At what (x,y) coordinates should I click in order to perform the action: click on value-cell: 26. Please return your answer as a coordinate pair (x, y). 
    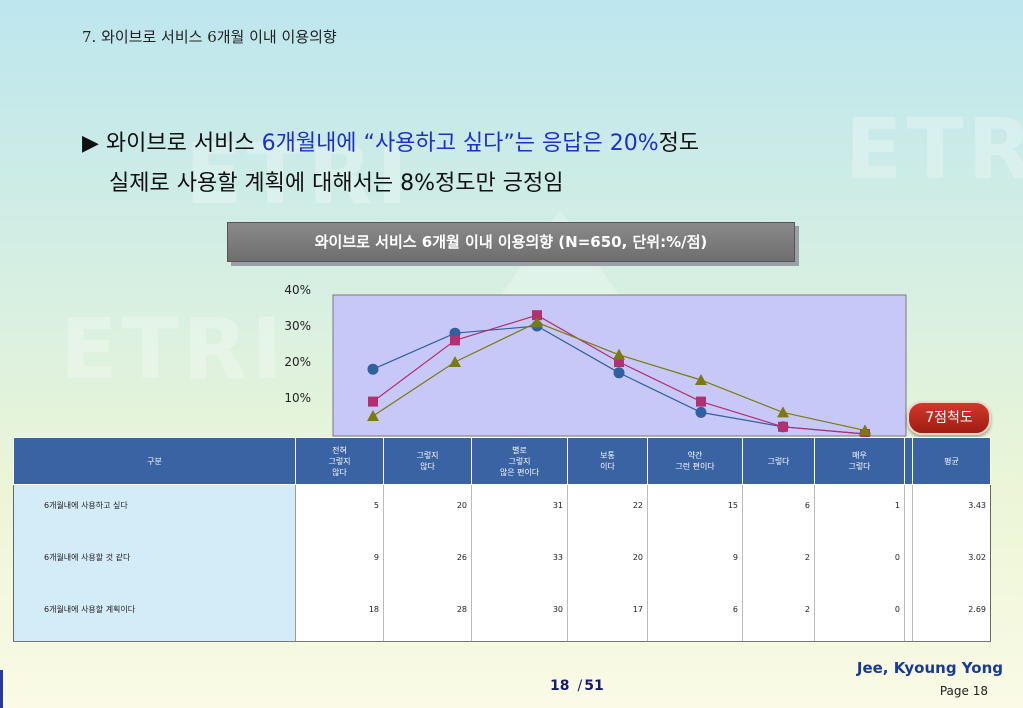
    Looking at the image, I should click on (427, 563).